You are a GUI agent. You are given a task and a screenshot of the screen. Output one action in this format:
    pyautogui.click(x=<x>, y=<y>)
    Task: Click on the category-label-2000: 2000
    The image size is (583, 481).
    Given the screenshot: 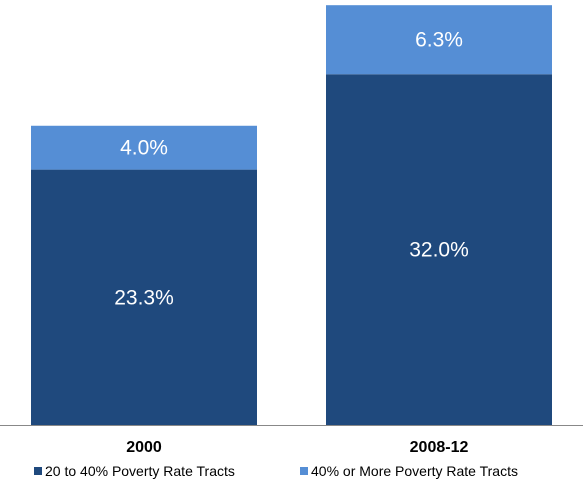 What is the action you would take?
    pyautogui.click(x=144, y=447)
    